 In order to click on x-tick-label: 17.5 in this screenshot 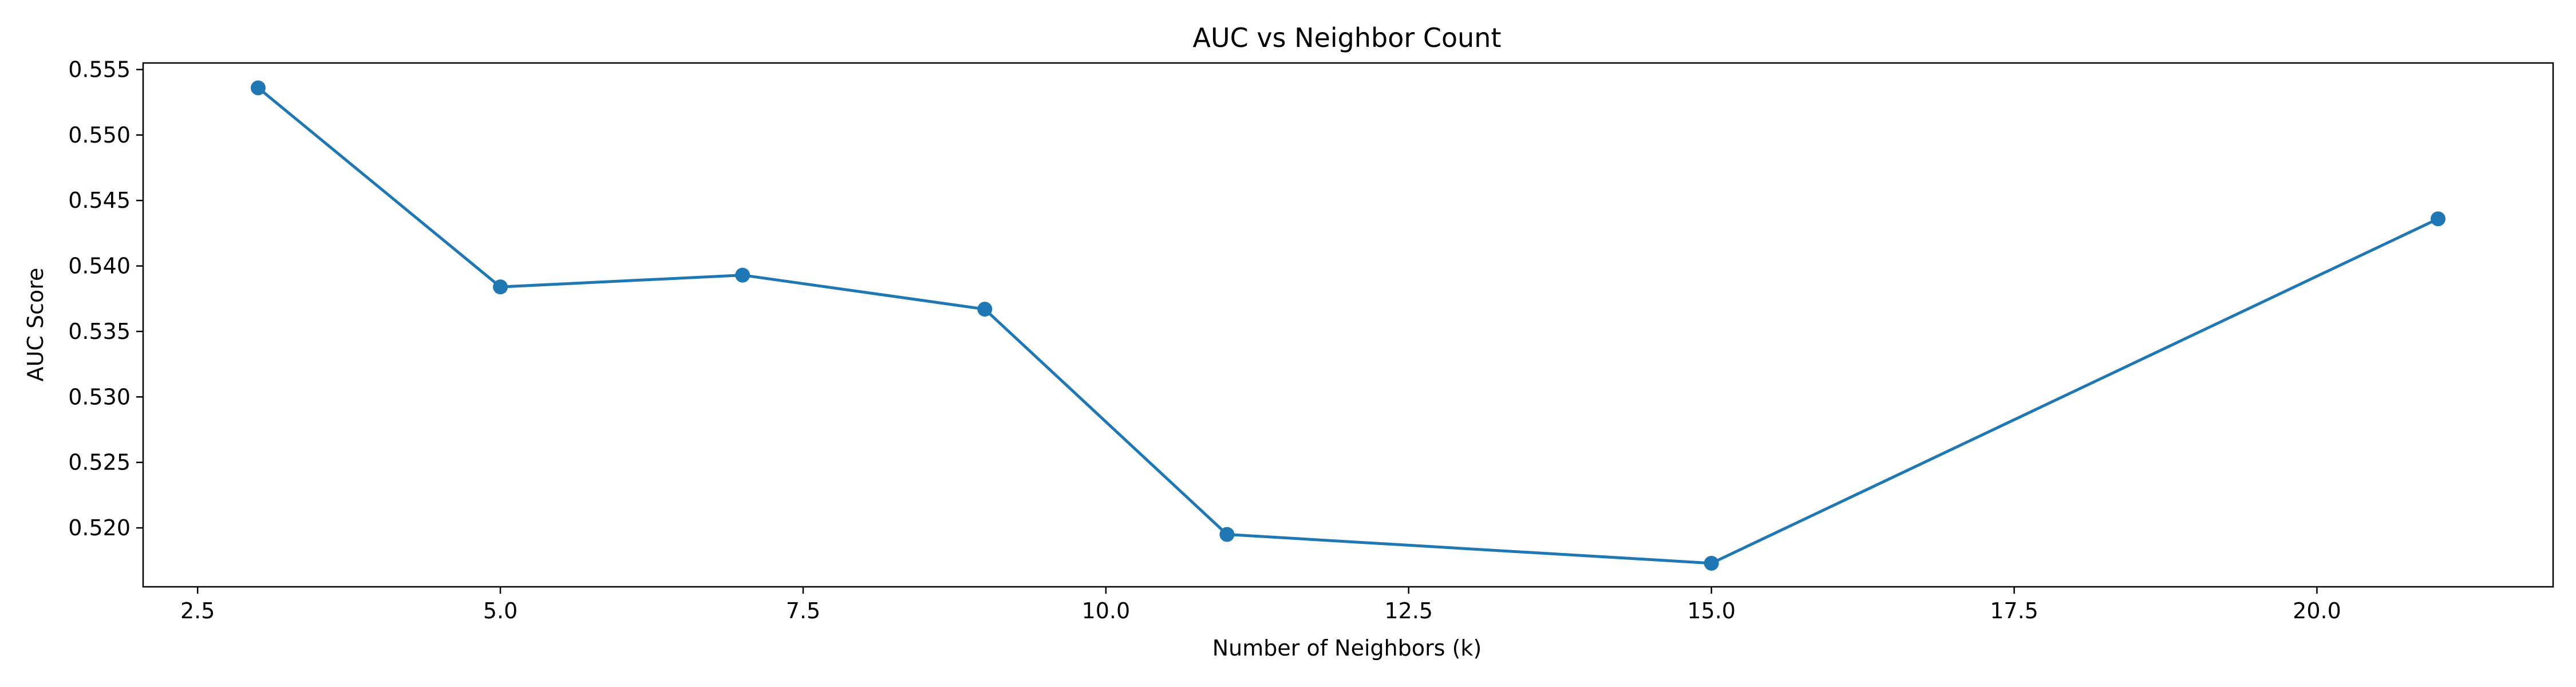, I will do `click(2014, 610)`.